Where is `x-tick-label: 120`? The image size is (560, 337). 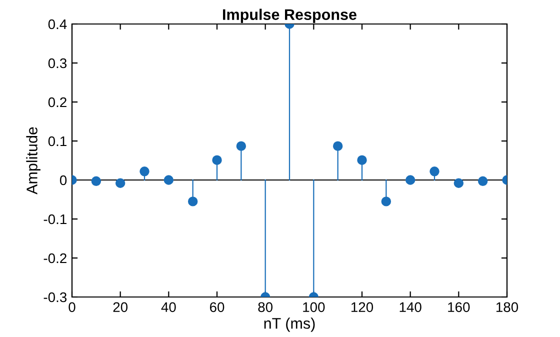
x-tick-label: 120 is located at coordinates (362, 307).